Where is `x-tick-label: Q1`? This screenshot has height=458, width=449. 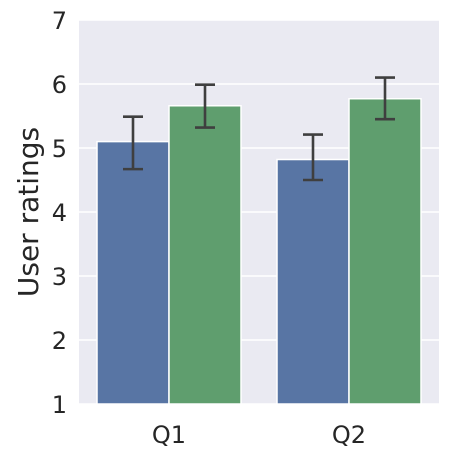 x-tick-label: Q1 is located at coordinates (169, 435).